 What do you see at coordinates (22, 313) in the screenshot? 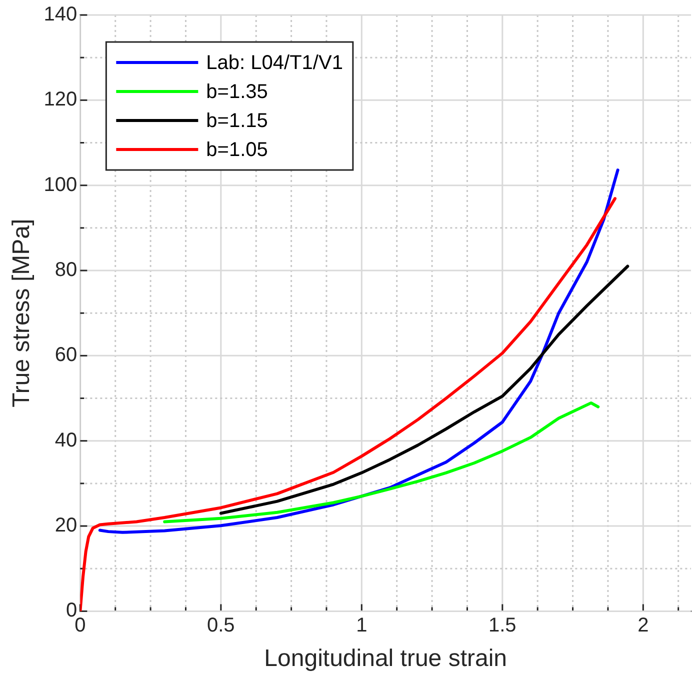
I see `y-axis-title: True stress [MPa]` at bounding box center [22, 313].